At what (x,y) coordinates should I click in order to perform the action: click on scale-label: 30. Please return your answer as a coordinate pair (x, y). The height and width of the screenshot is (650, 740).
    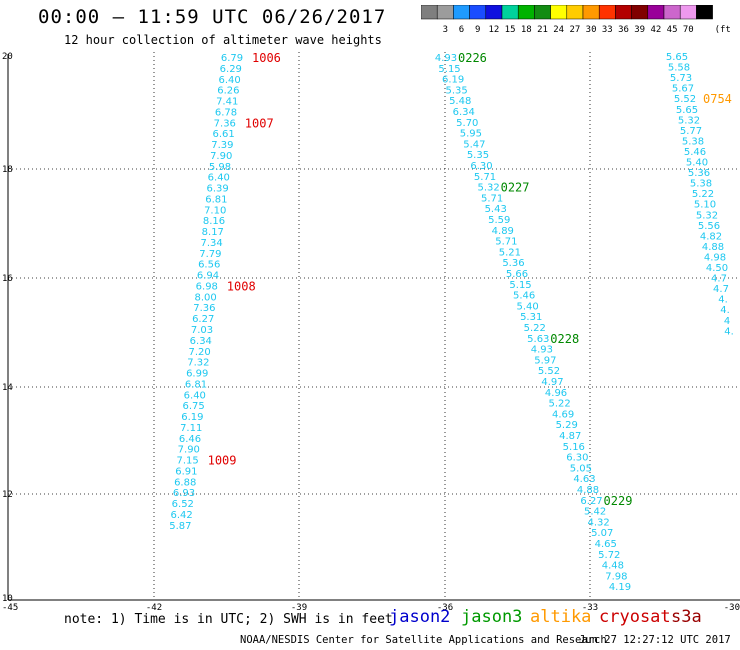
    Looking at the image, I should click on (591, 30).